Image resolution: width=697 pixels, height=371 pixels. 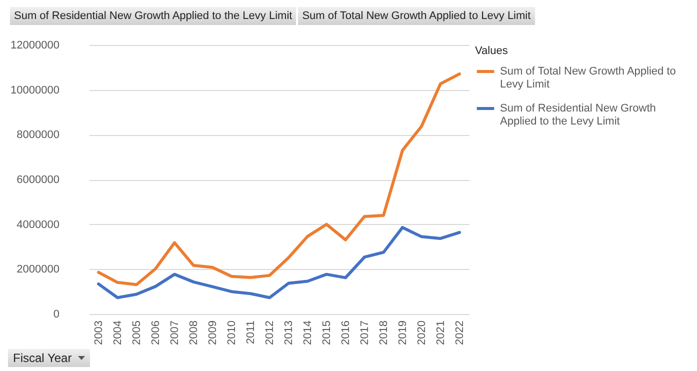 What do you see at coordinates (232, 332) in the screenshot?
I see `x-tick-label: 2010` at bounding box center [232, 332].